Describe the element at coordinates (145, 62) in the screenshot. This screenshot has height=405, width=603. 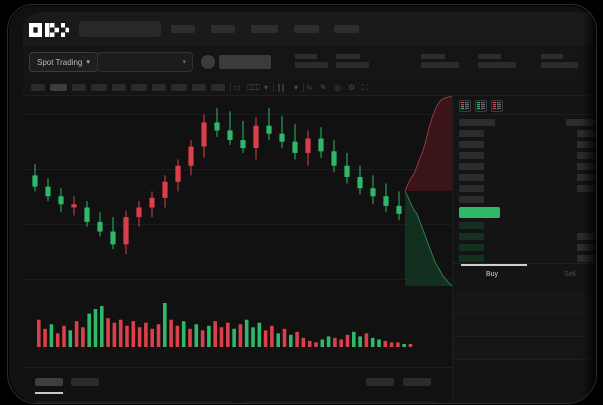
I see `pair-select-dropdown: ▾` at that location.